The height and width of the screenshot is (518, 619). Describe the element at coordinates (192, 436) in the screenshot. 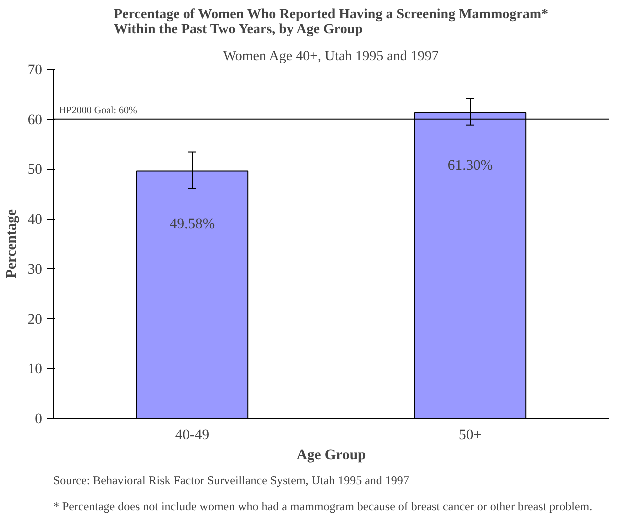

I see `x-tick-label: 40-49` at that location.